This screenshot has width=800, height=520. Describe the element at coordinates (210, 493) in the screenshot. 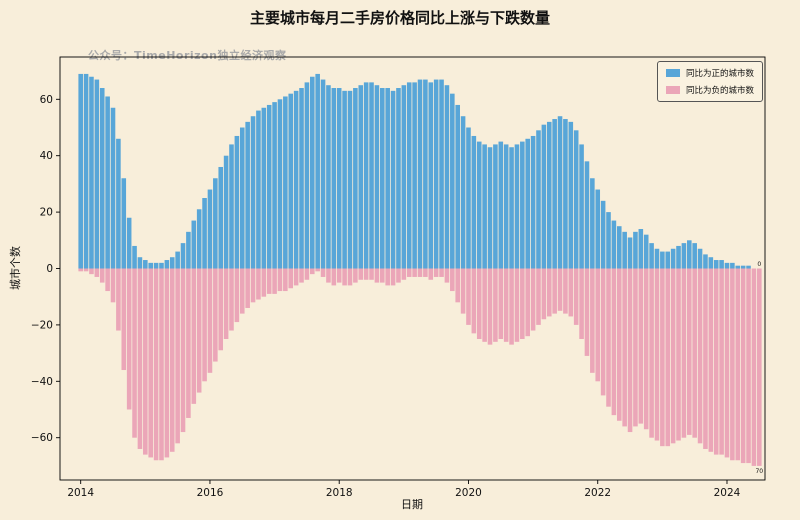

I see `x-tick-label: 2016` at that location.